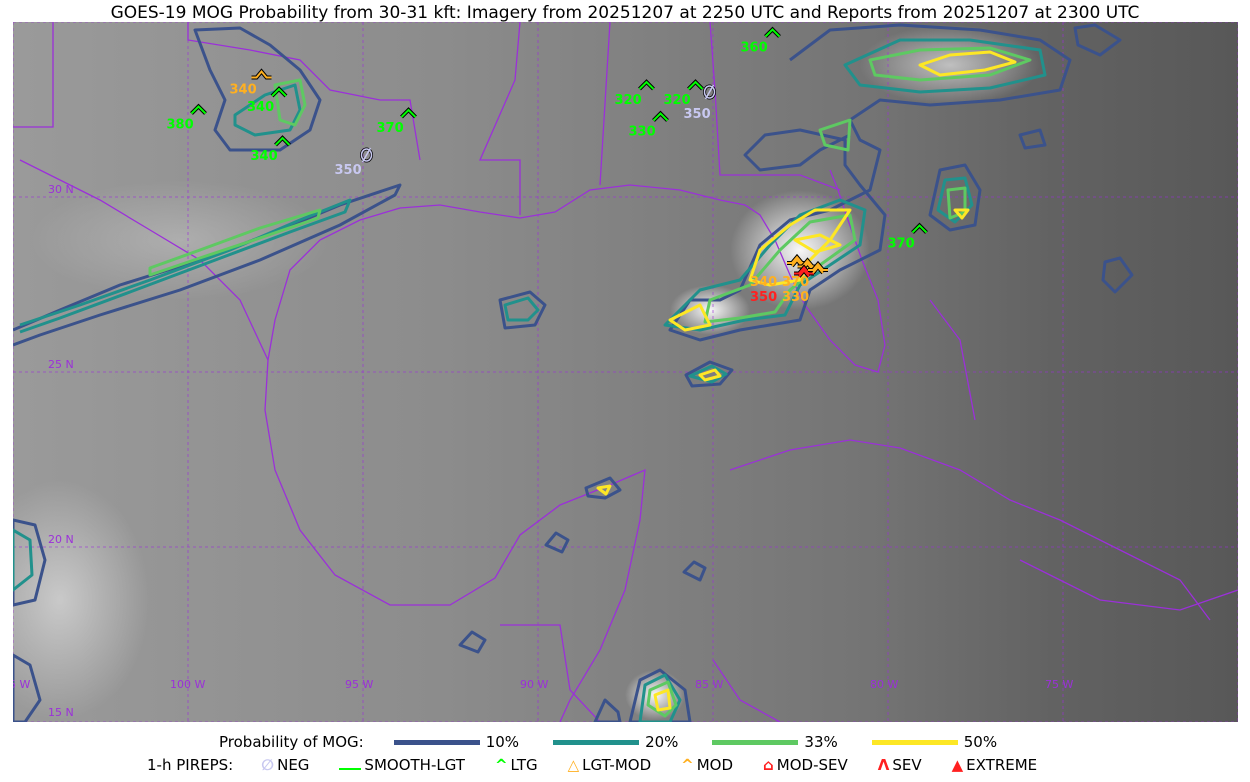 The height and width of the screenshot is (782, 1250). I want to click on legend-prob-50pct: 50%, so click(934, 742).